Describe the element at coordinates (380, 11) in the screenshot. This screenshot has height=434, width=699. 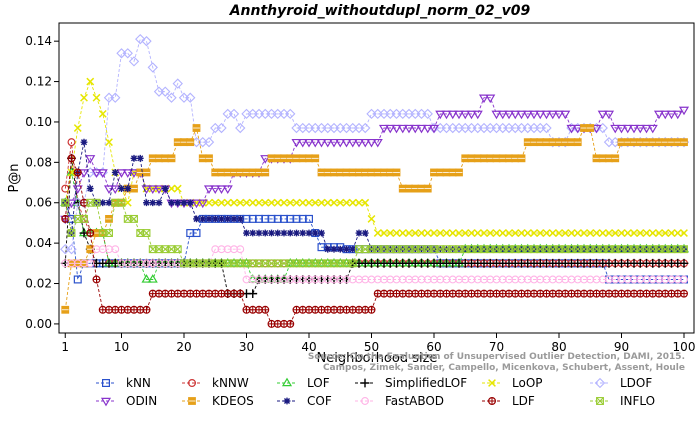
I see `chart-title: Annthyroid_withoutdupl_norm_02_v09` at that location.